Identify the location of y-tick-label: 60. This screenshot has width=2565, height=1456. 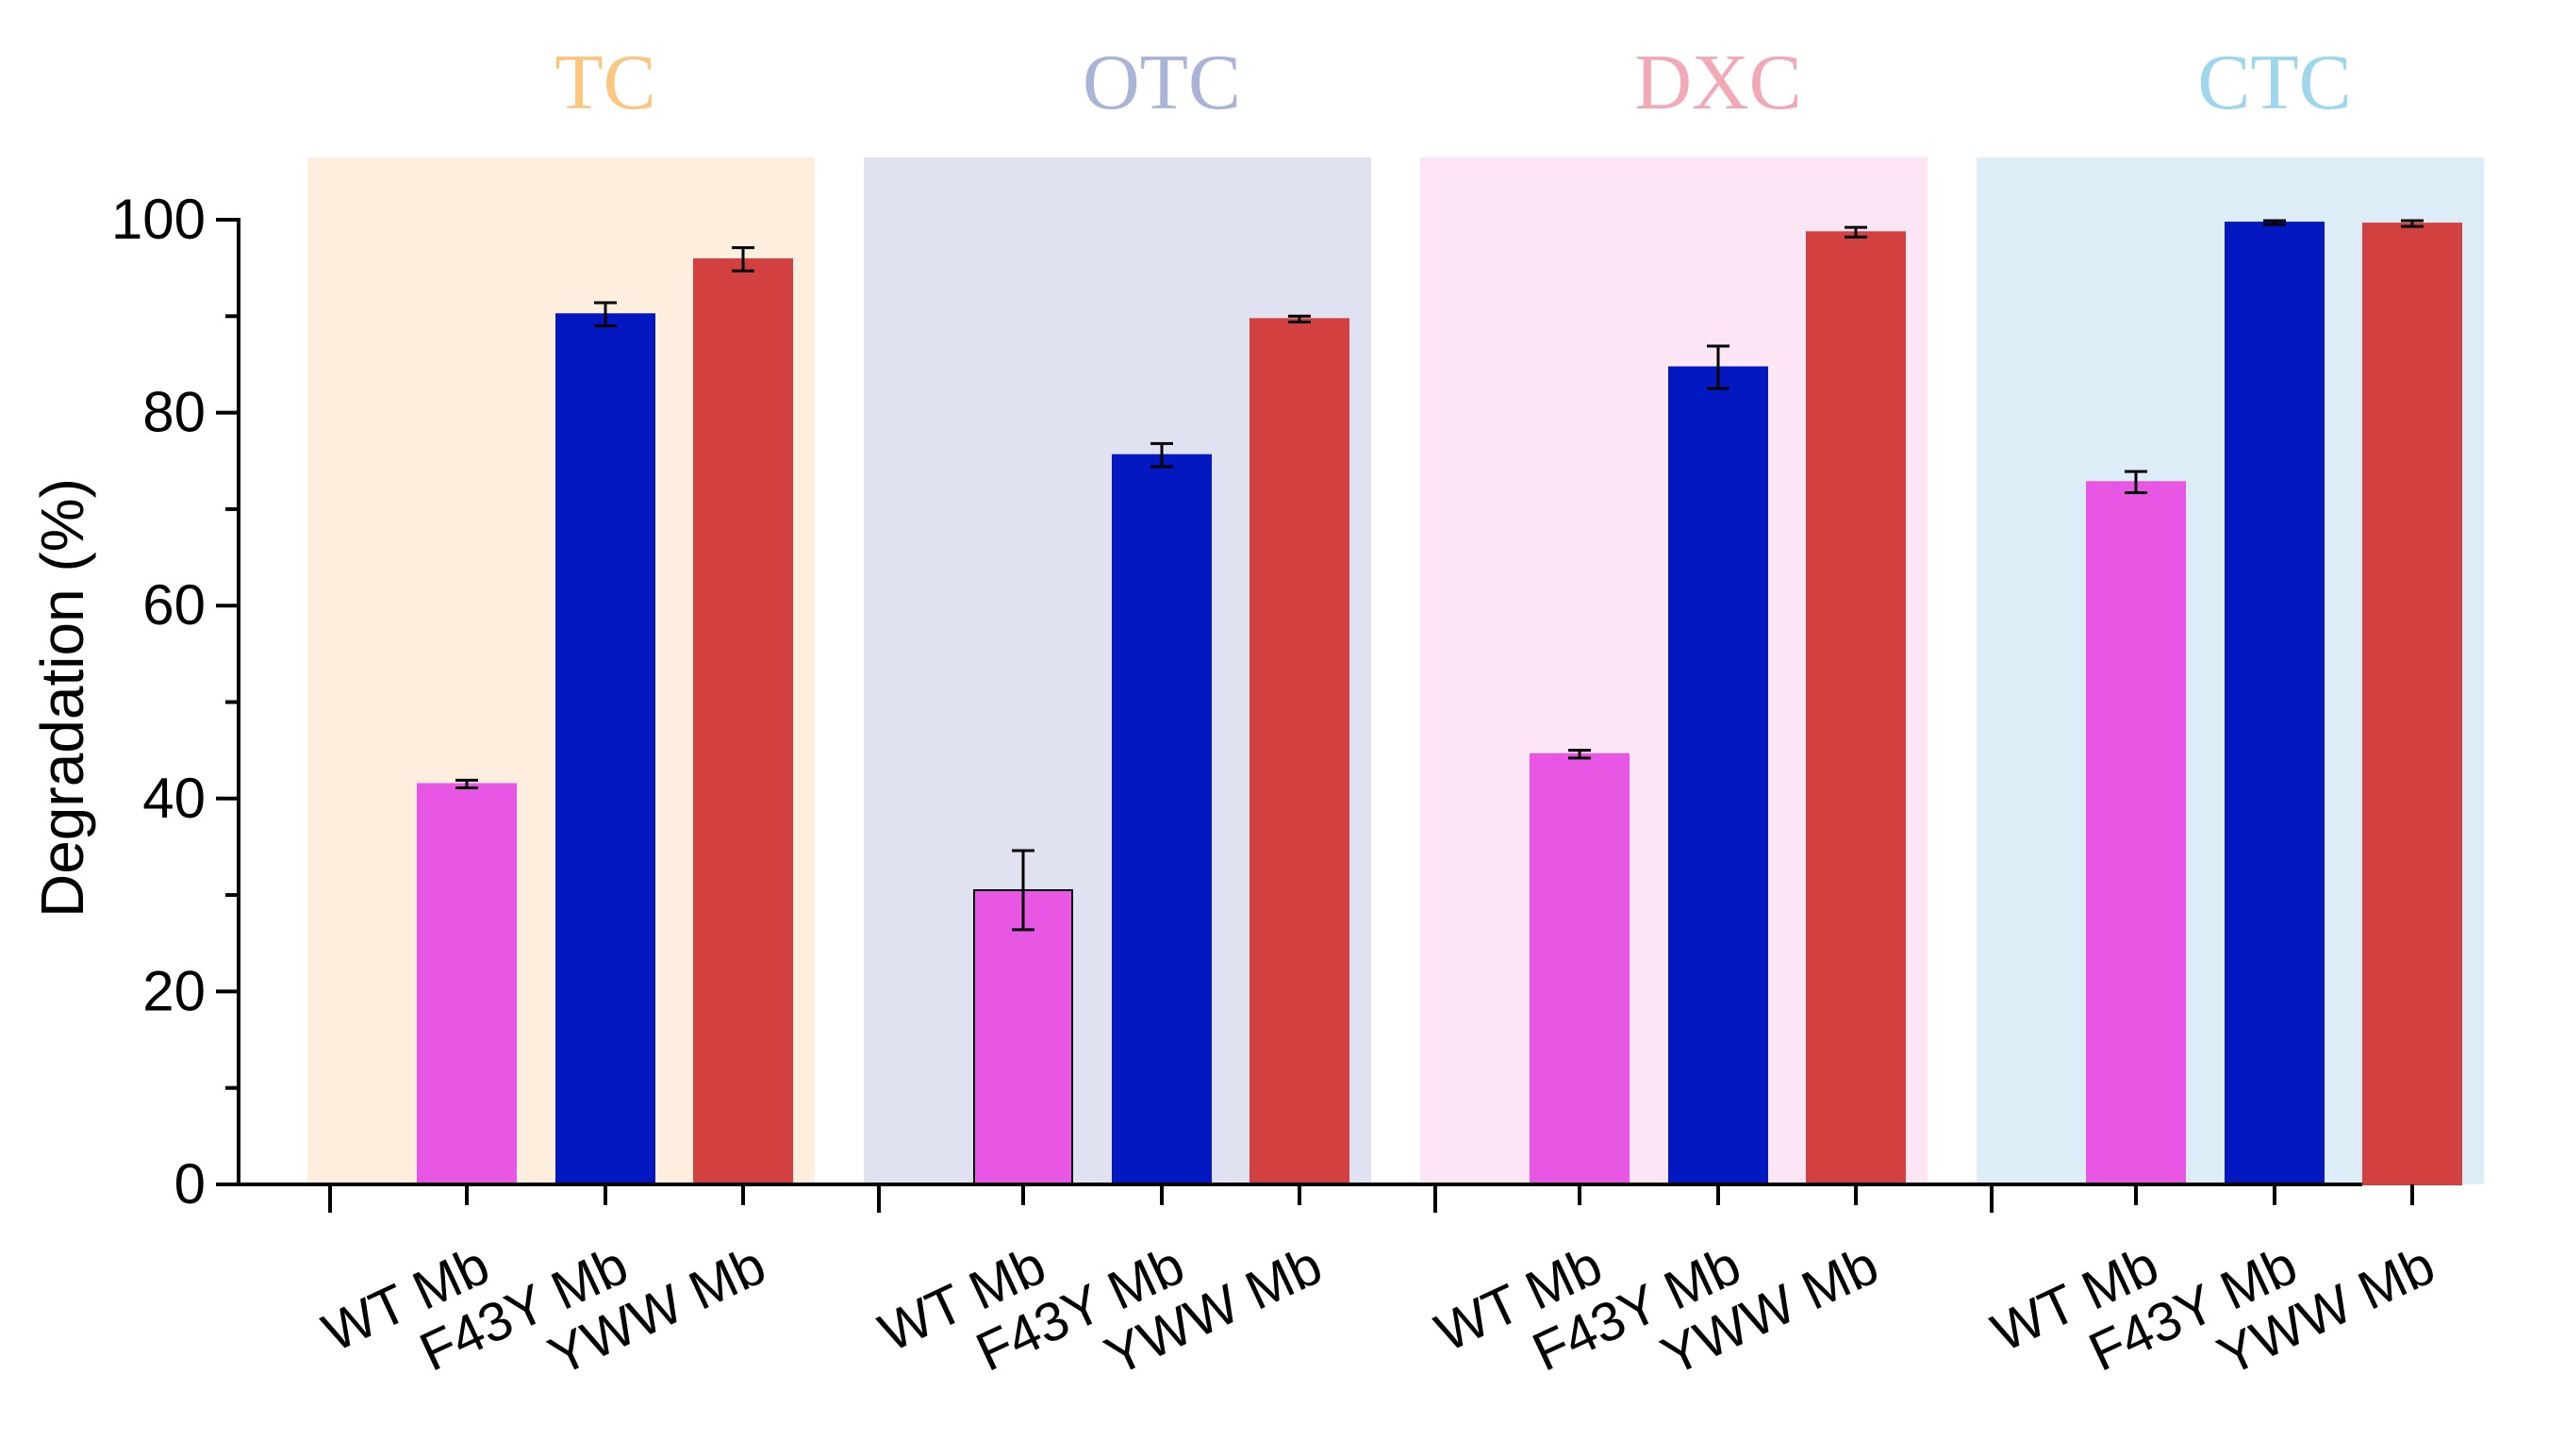
(174, 605).